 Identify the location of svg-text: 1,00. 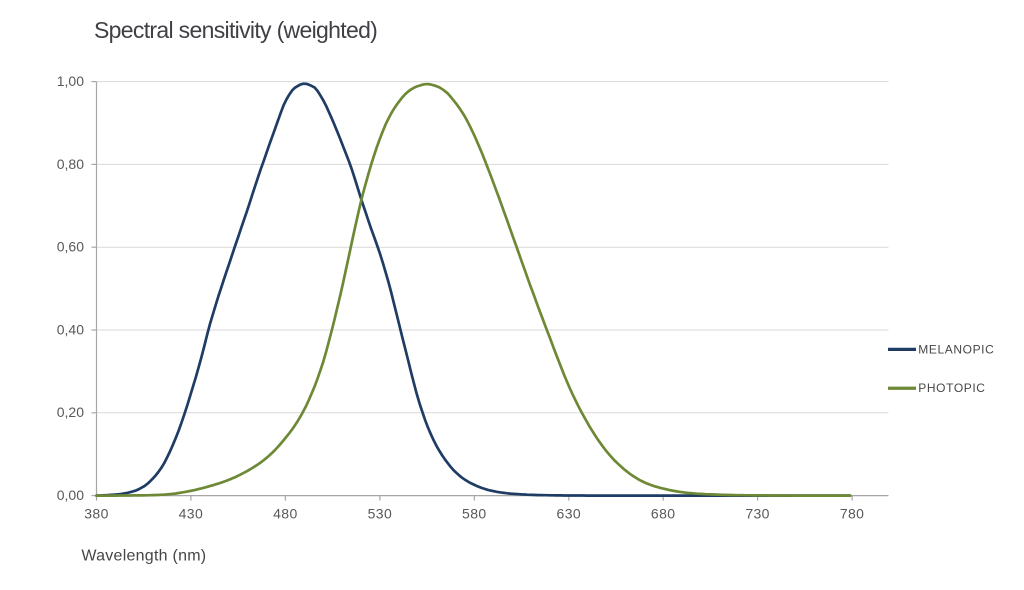
(70, 81).